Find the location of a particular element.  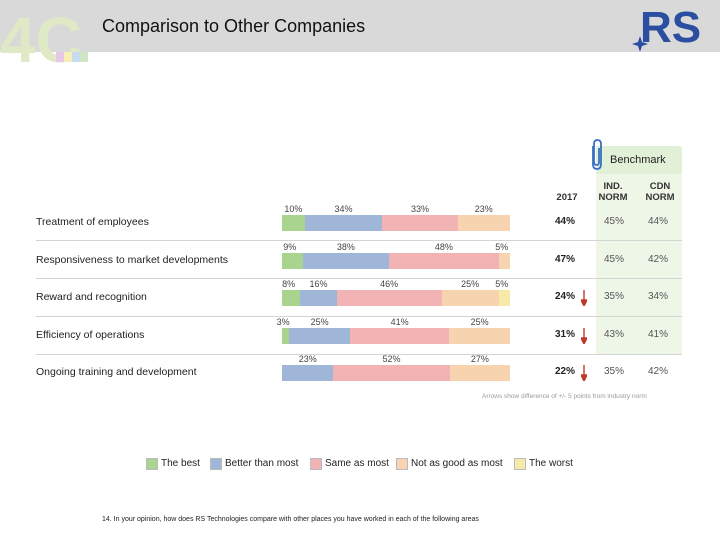

value-cdn-norm: 41% is located at coordinates (658, 334).